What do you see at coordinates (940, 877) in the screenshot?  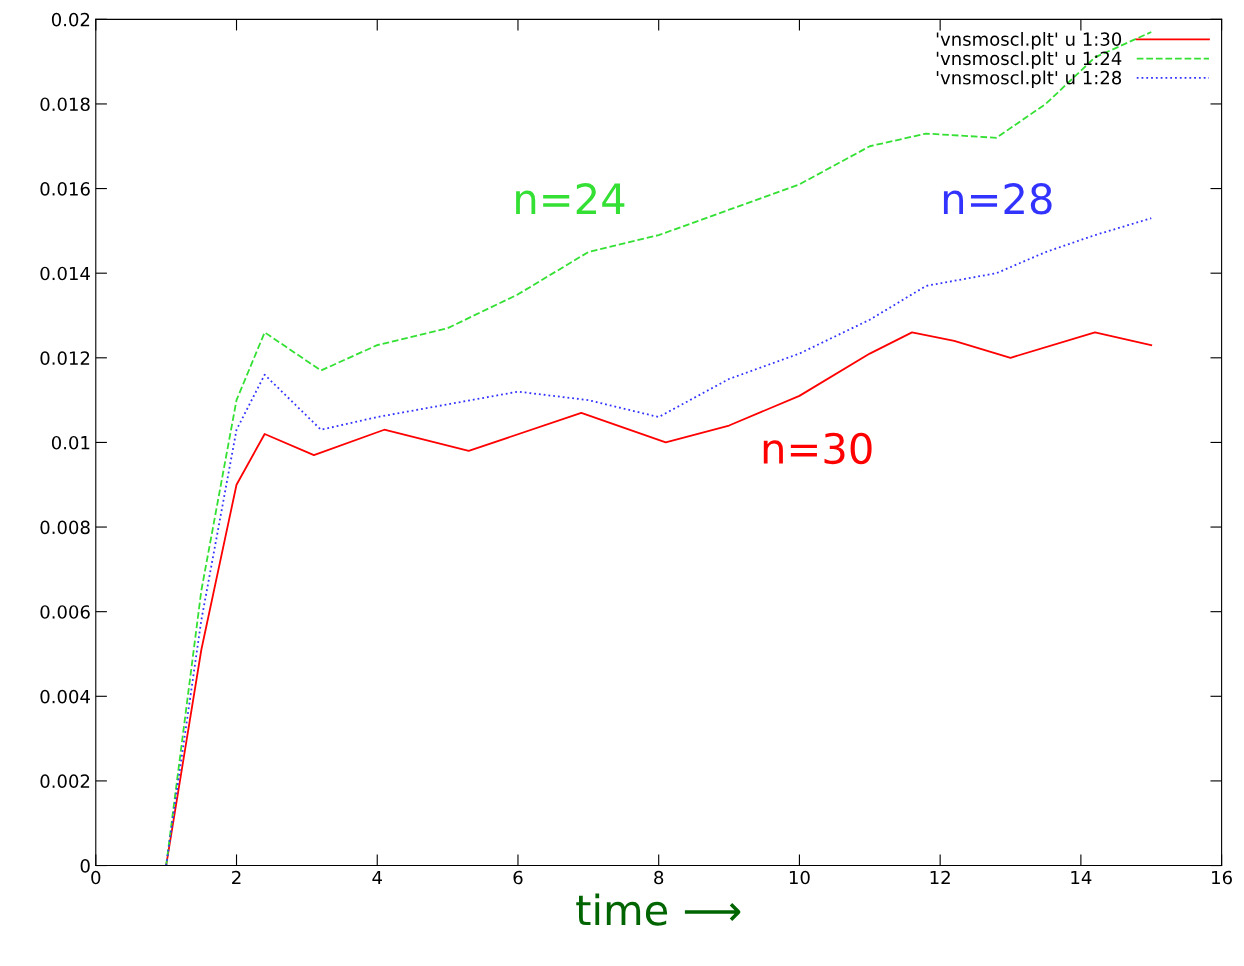 I see `x-tick-label: 12` at bounding box center [940, 877].